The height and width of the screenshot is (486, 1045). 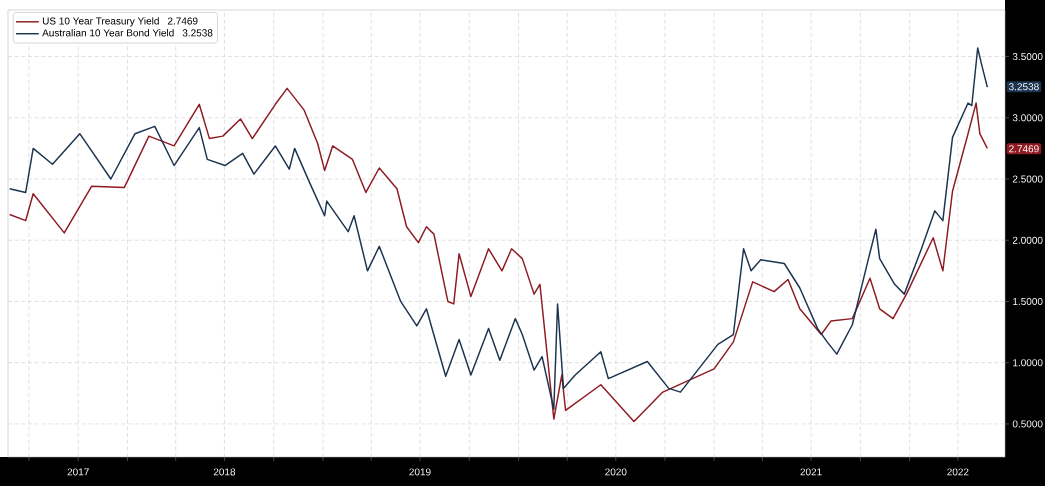 I want to click on text: 2.7469, so click(x=182, y=21).